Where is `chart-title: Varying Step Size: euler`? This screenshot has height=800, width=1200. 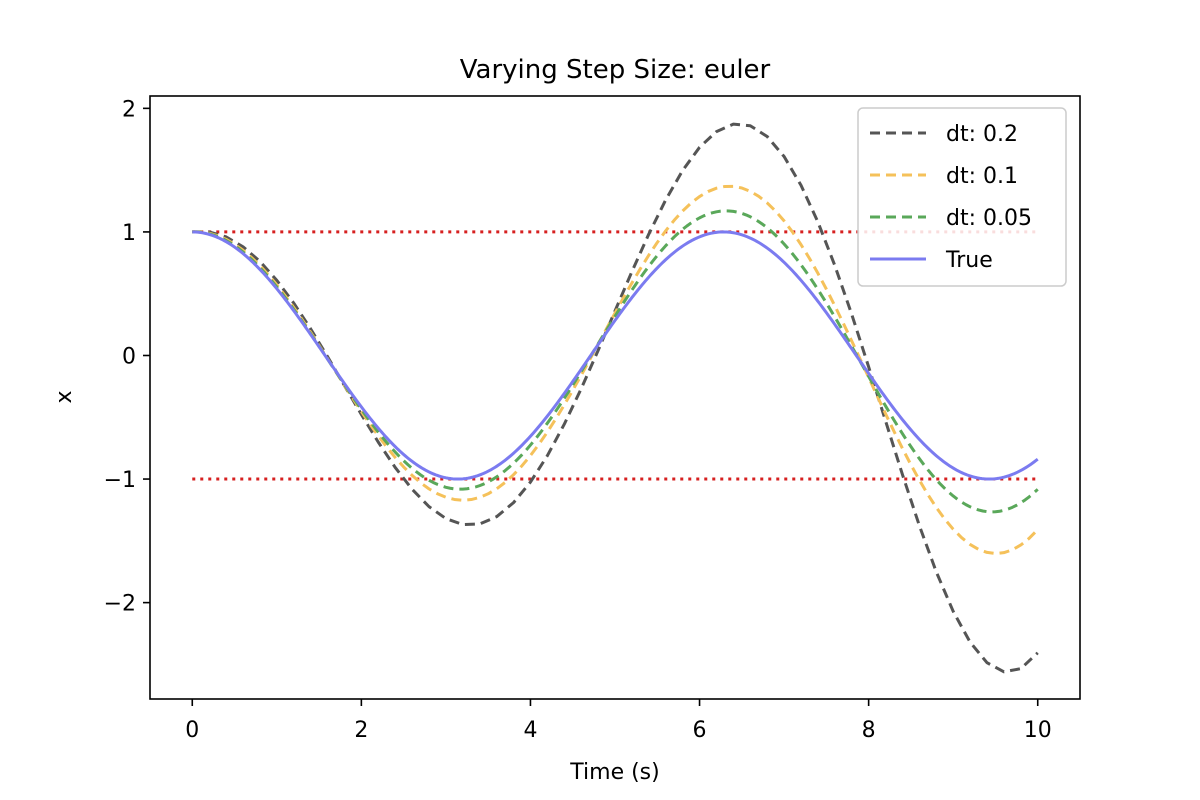 chart-title: Varying Step Size: euler is located at coordinates (615, 70).